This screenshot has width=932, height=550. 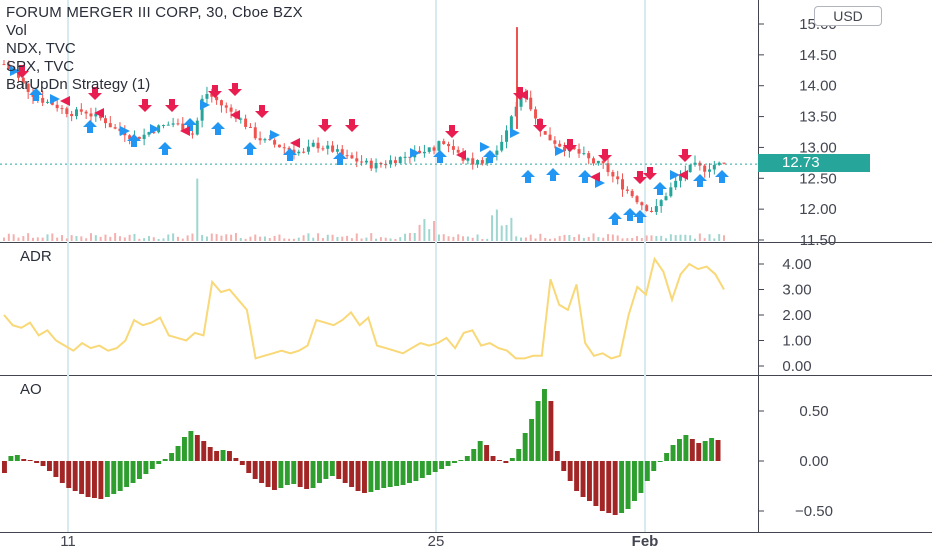 What do you see at coordinates (154, 12) in the screenshot?
I see `symbol-title: FORUM MERGER III CORP, 30, Cboe BZX` at bounding box center [154, 12].